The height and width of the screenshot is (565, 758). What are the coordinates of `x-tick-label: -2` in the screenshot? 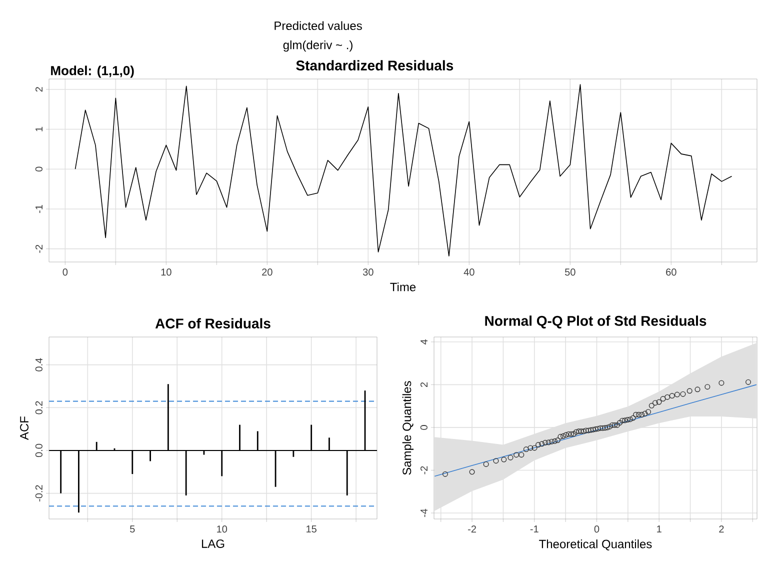 It's located at (472, 529).